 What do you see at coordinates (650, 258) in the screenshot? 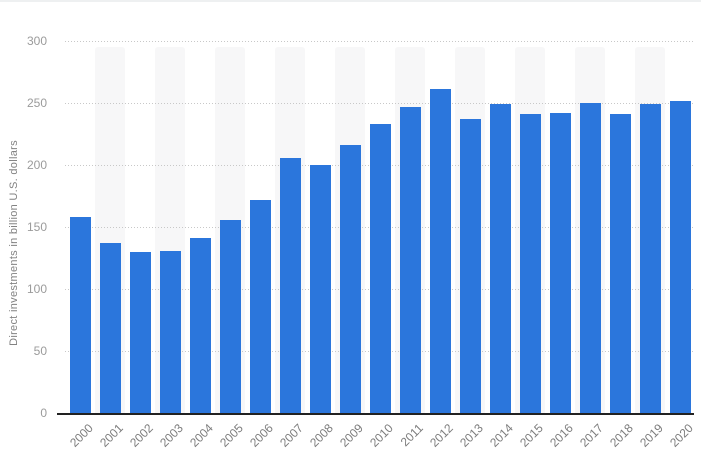
I see `bar-2019` at bounding box center [650, 258].